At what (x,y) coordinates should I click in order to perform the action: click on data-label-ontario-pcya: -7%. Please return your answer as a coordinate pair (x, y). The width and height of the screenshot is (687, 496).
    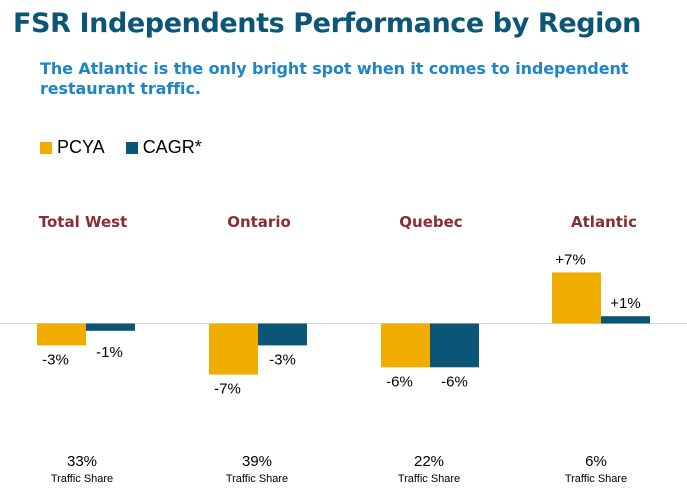
    Looking at the image, I should click on (227, 389).